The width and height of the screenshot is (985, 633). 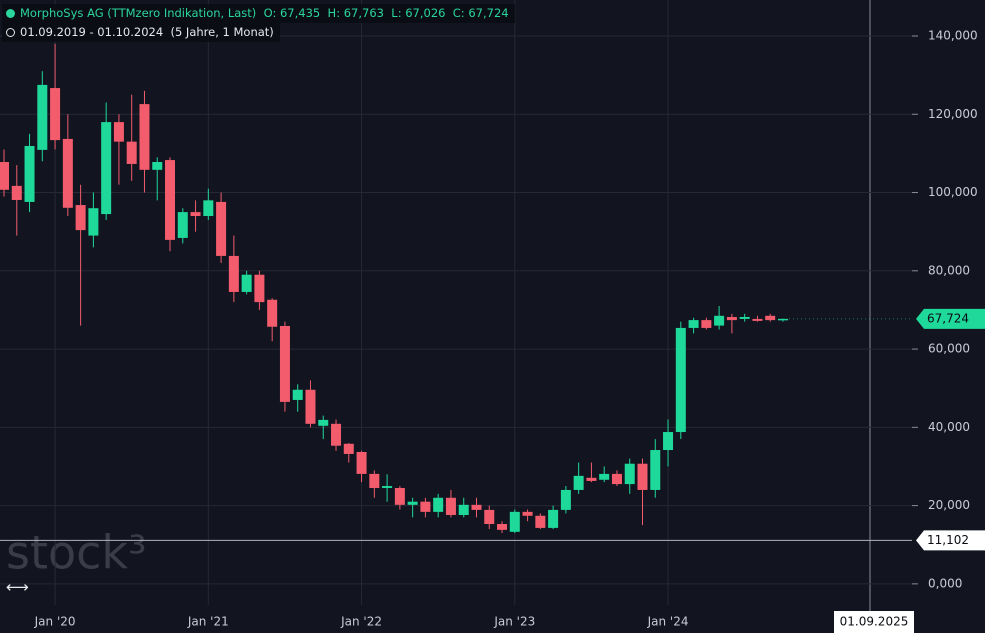 What do you see at coordinates (949, 349) in the screenshot?
I see `y-tick-label: 60,000` at bounding box center [949, 349].